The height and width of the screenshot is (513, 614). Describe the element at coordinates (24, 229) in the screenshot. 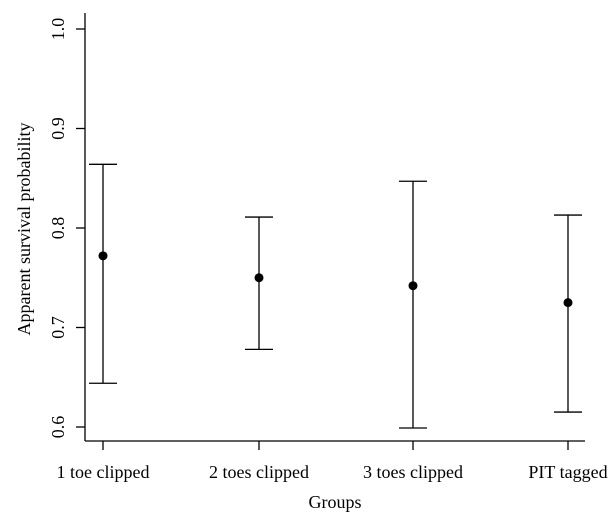

I see `y-axis-title: Apparent survival probability` at that location.